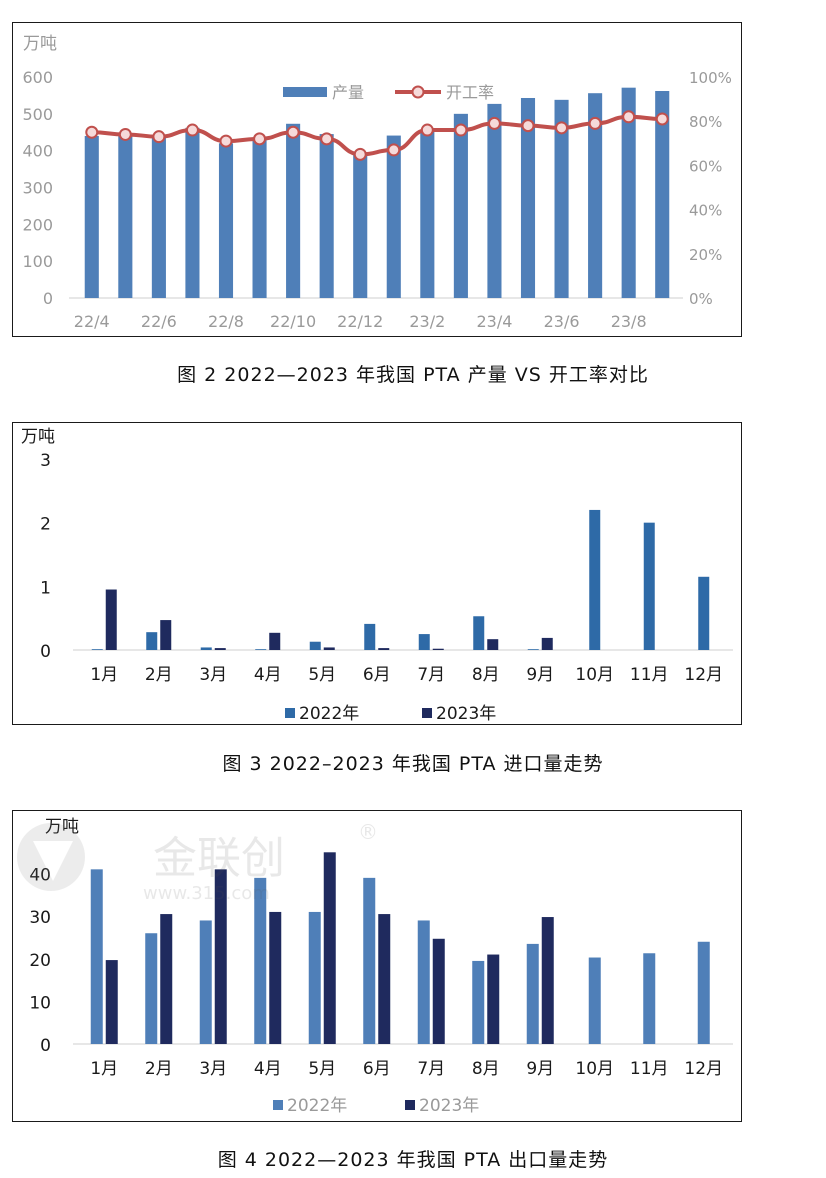 This screenshot has height=1178, width=826. I want to click on y-tick-label: 40, so click(40, 876).